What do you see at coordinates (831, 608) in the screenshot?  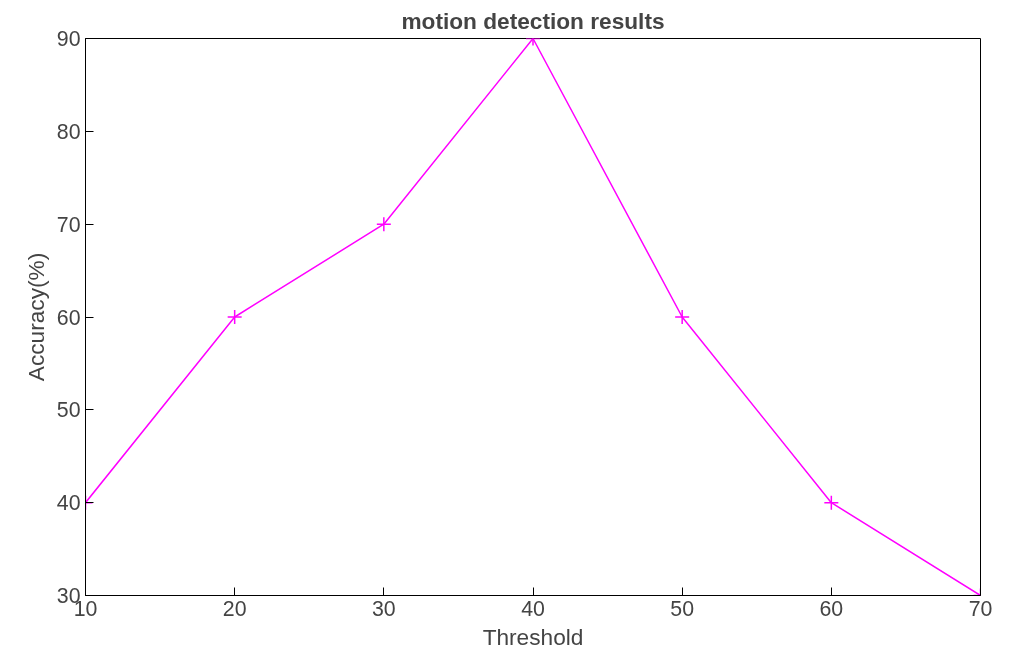 I see `x-tick-label: 60` at bounding box center [831, 608].